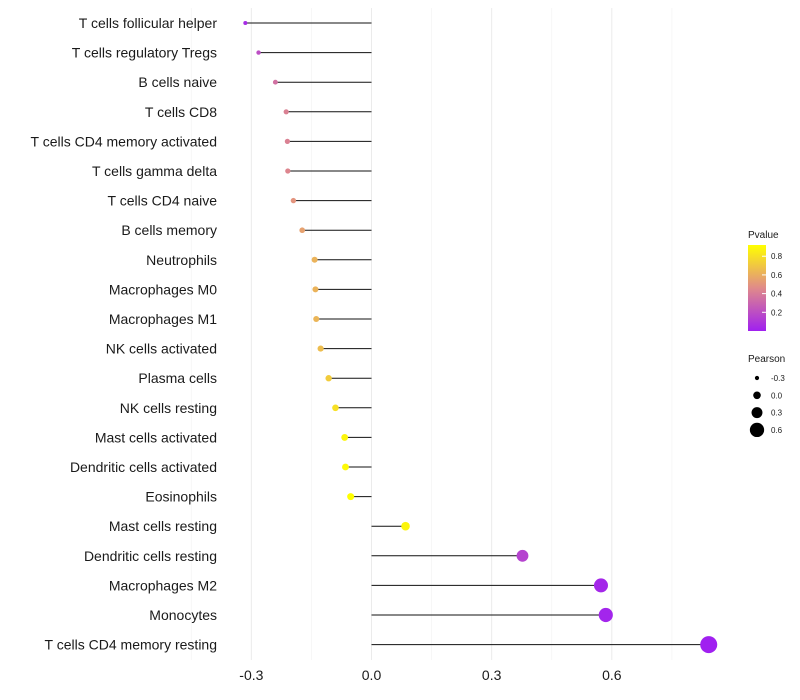 The image size is (800, 700). I want to click on x-axis-ticks: -0.3 0.0 0.3 0.6, so click(430, 675).